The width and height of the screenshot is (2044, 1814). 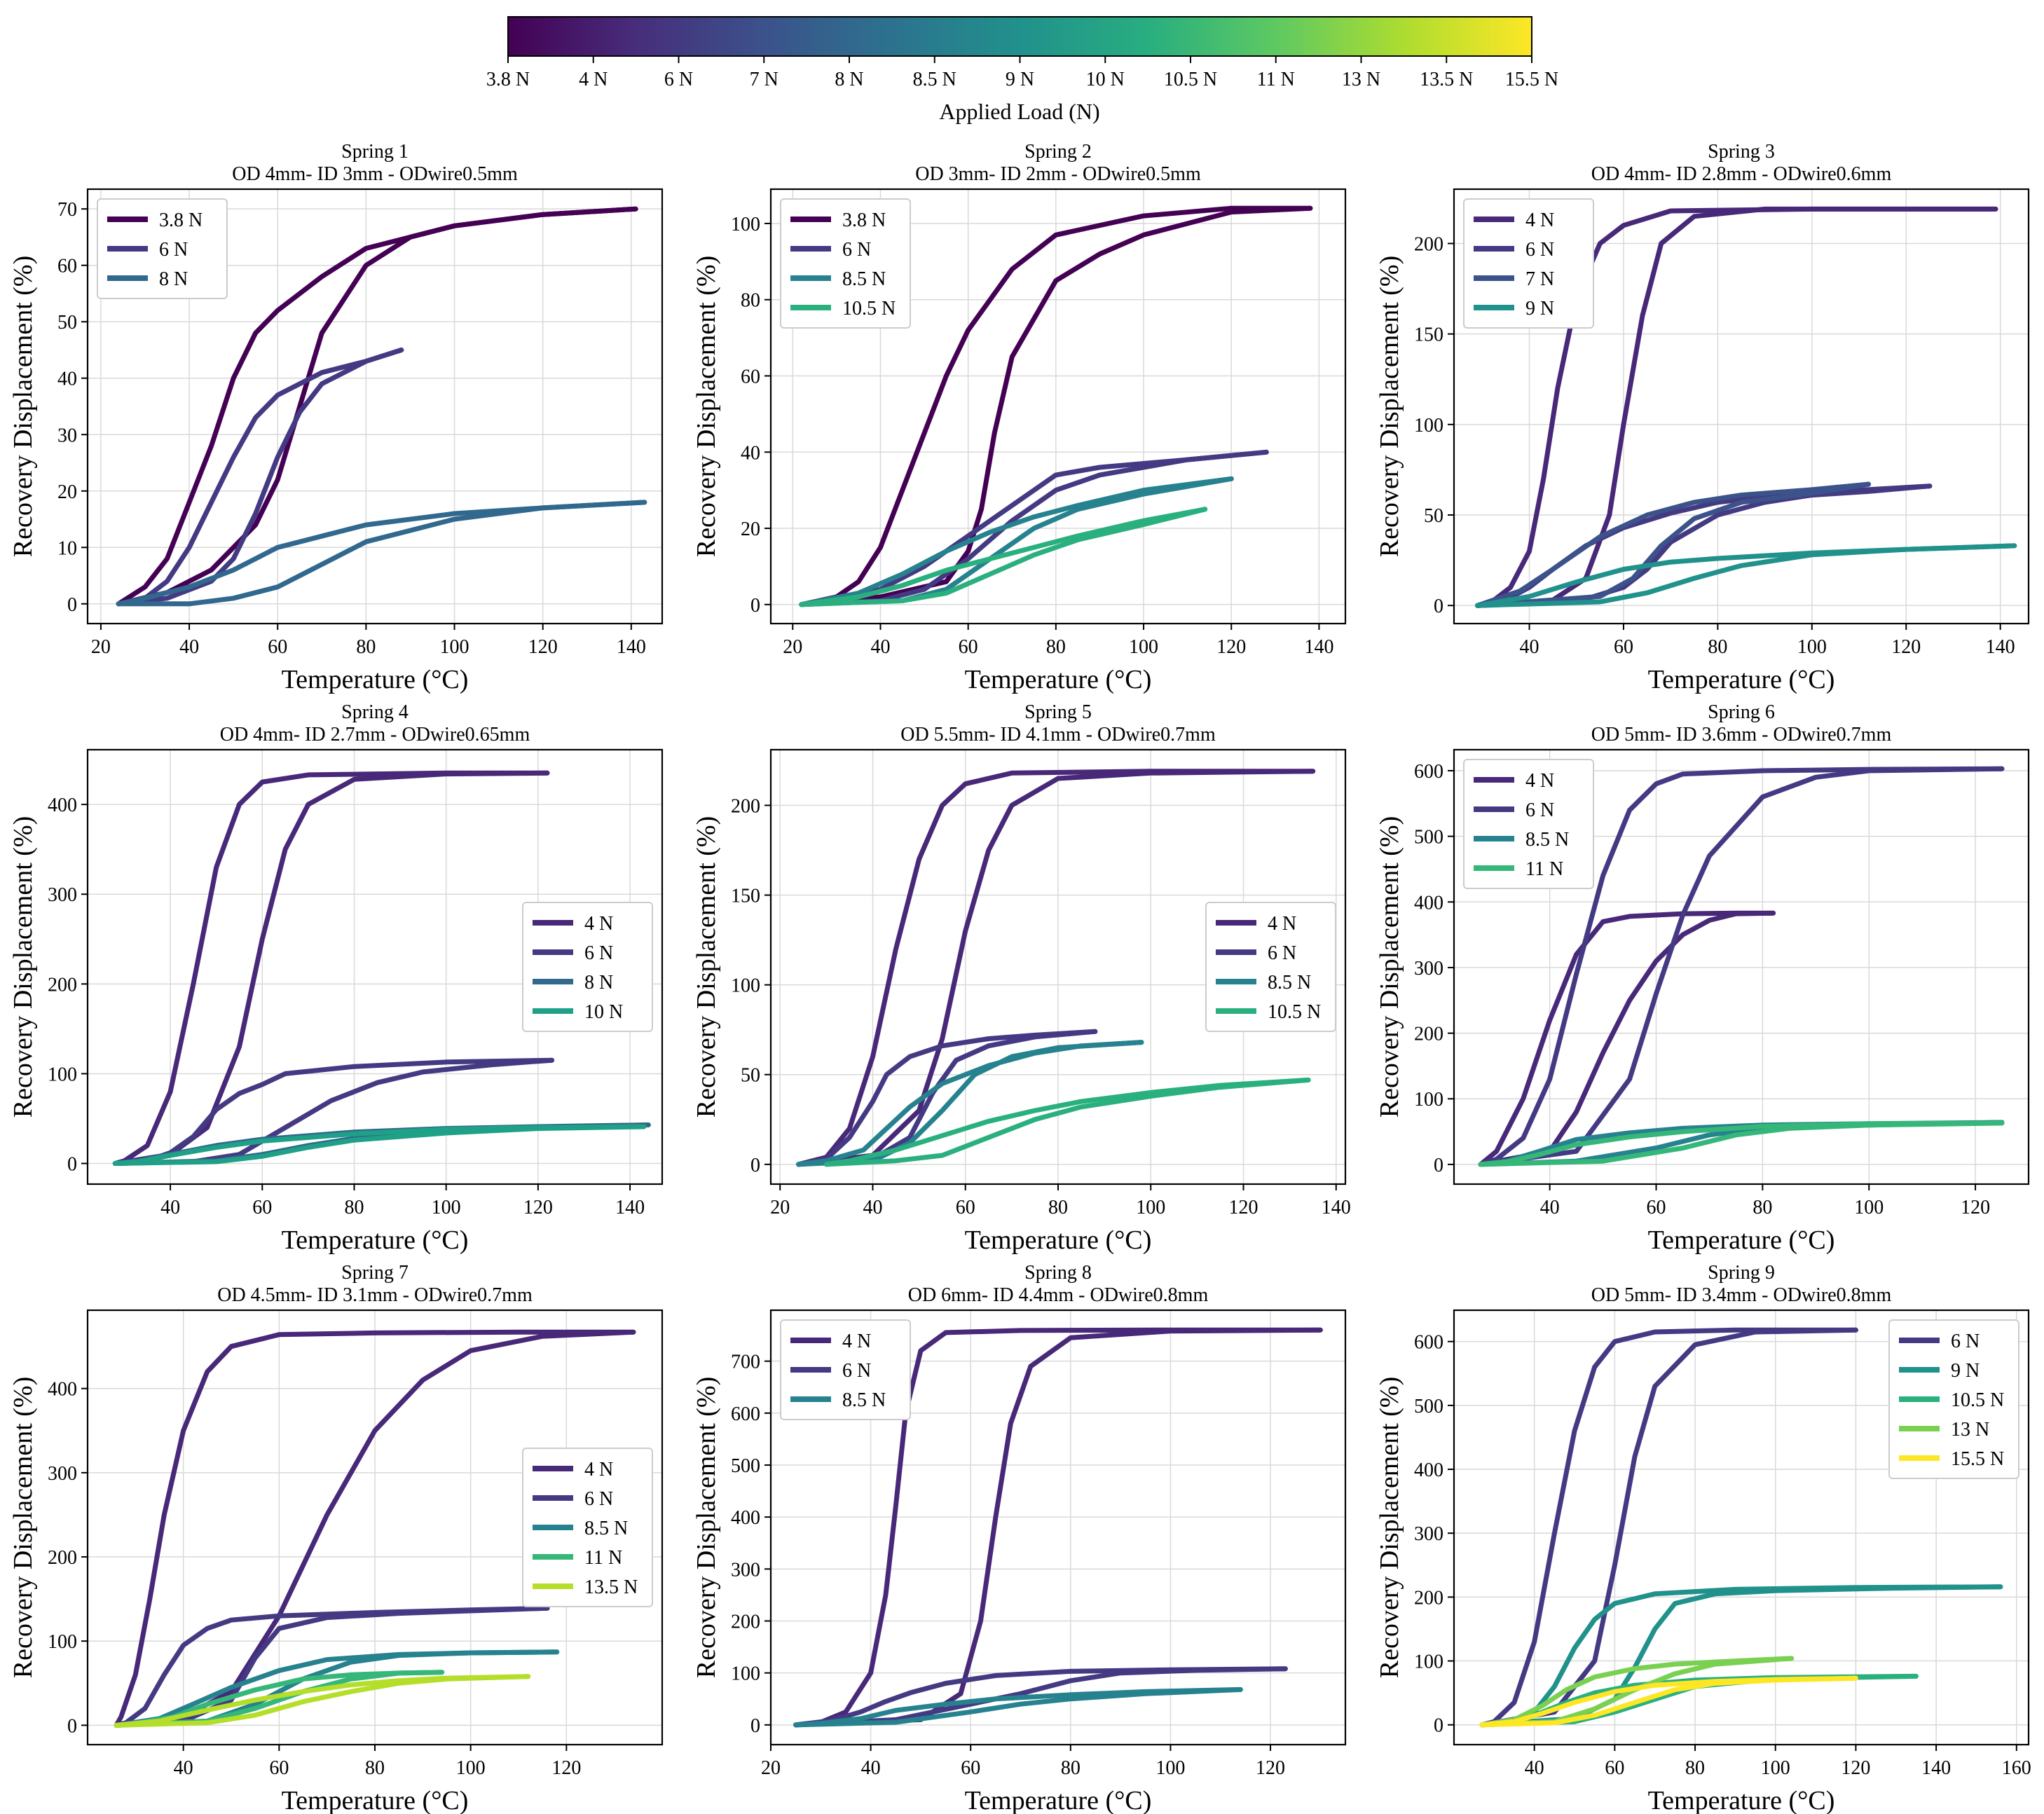 I want to click on panel-title: Spring 7, so click(x=375, y=1273).